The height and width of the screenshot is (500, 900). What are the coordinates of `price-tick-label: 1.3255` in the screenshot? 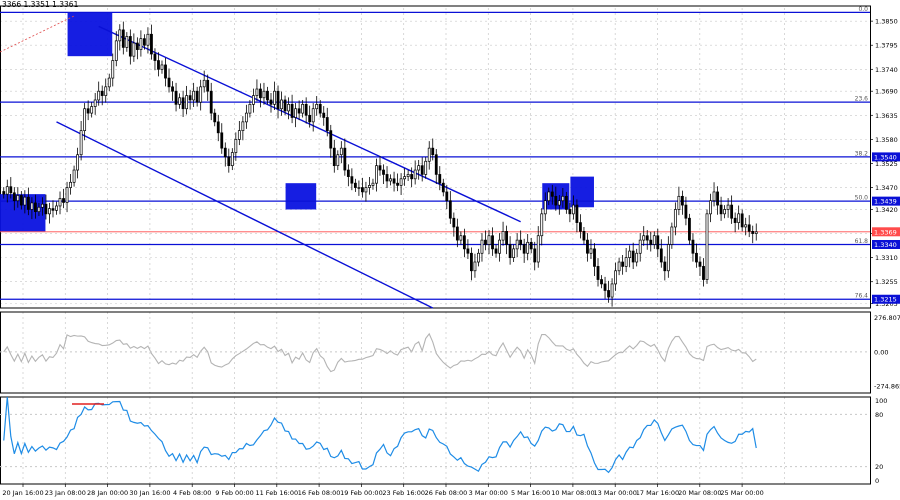 It's located at (886, 282).